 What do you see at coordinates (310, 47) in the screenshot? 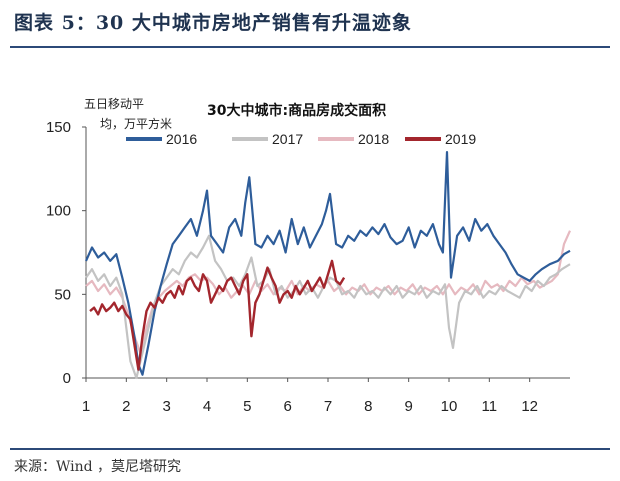
I see `top-rule` at bounding box center [310, 47].